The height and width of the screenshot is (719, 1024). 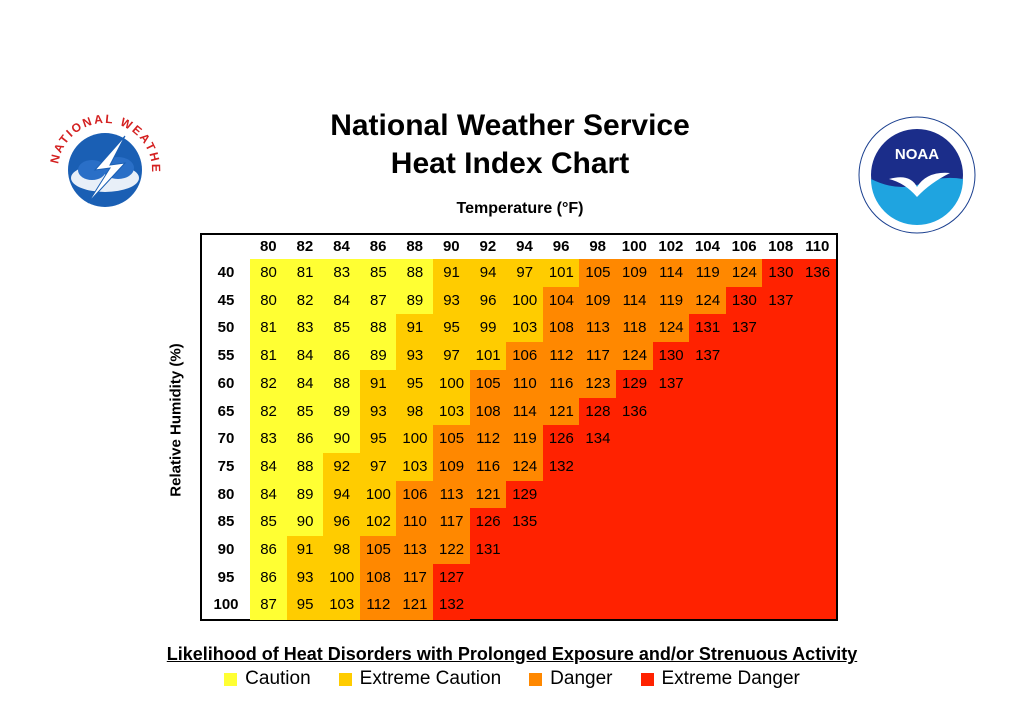 I want to click on temperature-header: 94, so click(x=524, y=246).